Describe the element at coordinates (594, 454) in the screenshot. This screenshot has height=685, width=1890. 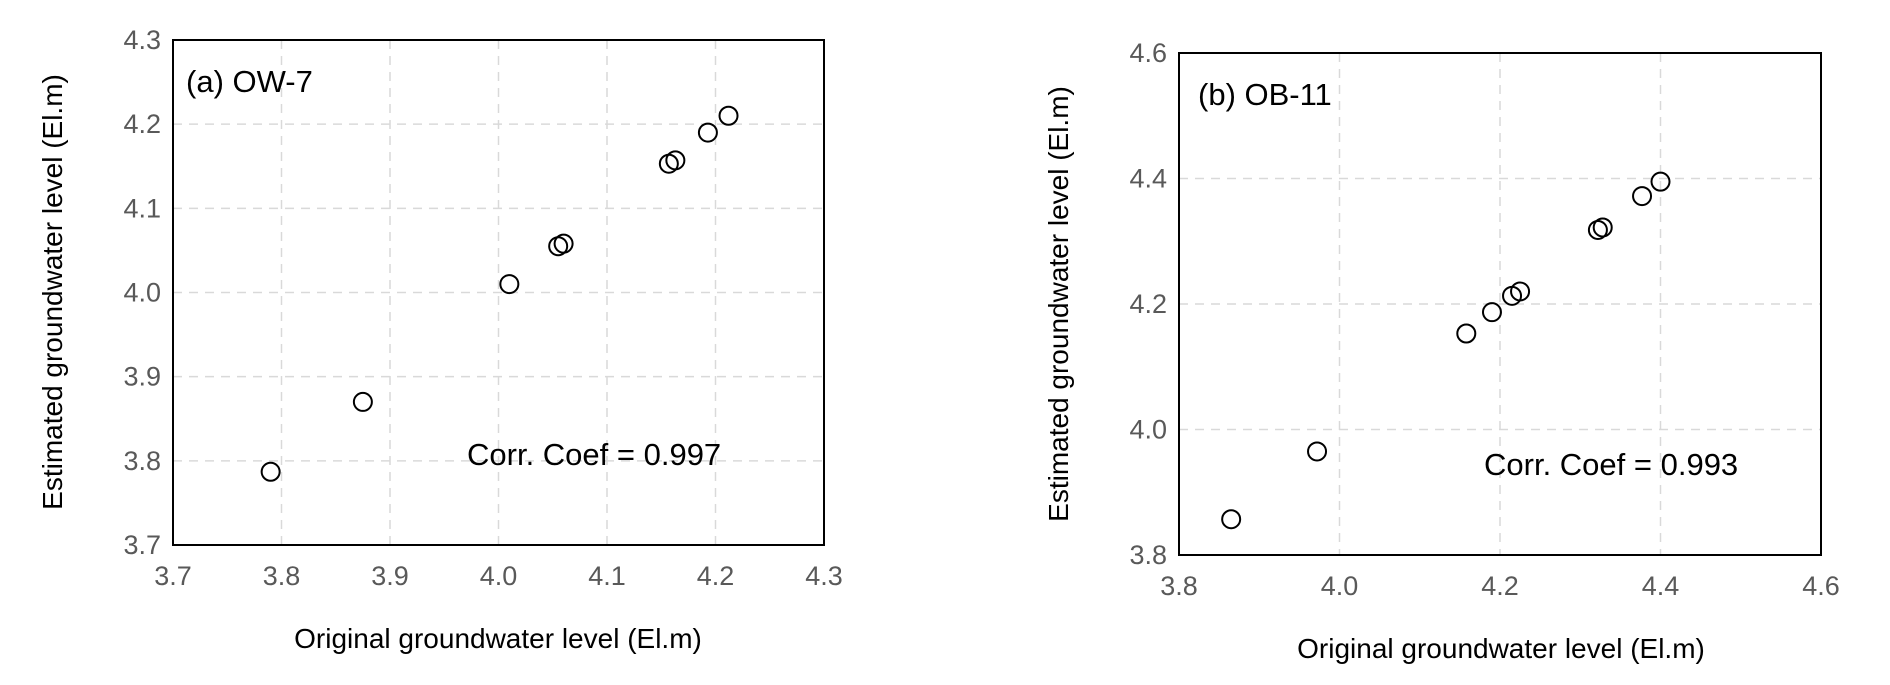
I see `correlation-annotation: Corr. Coef = 0.997` at that location.